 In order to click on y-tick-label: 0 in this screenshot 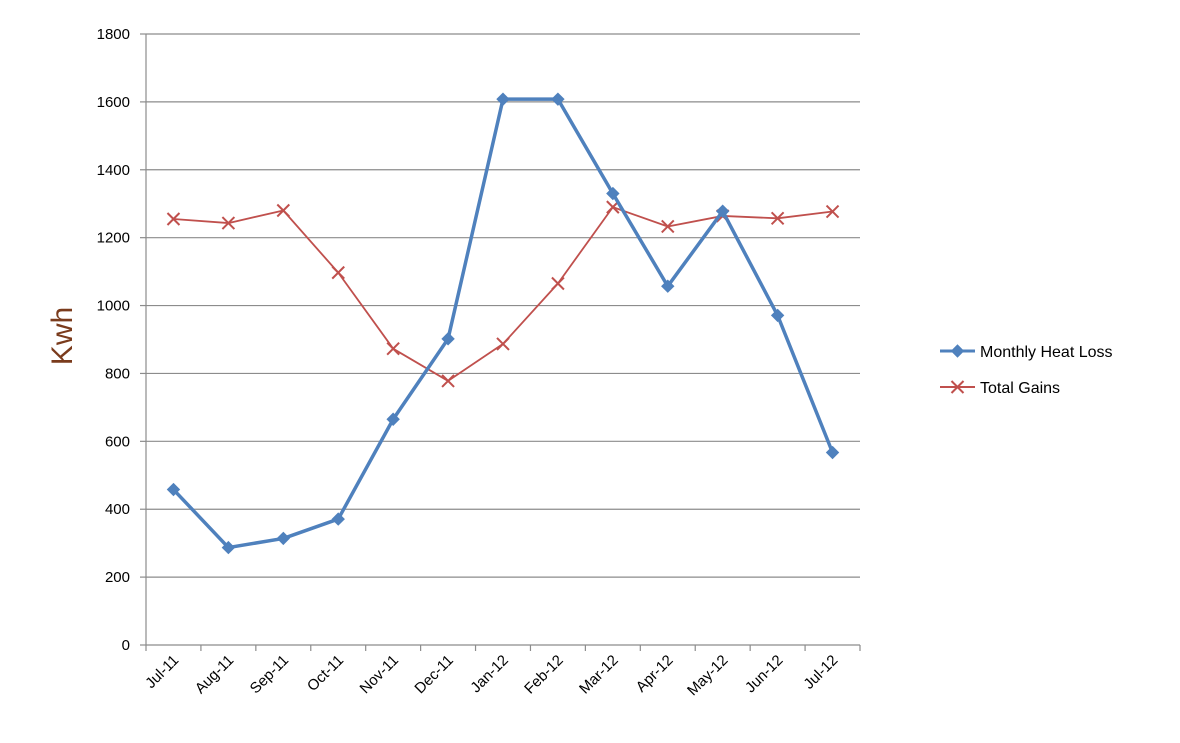, I will do `click(126, 645)`.